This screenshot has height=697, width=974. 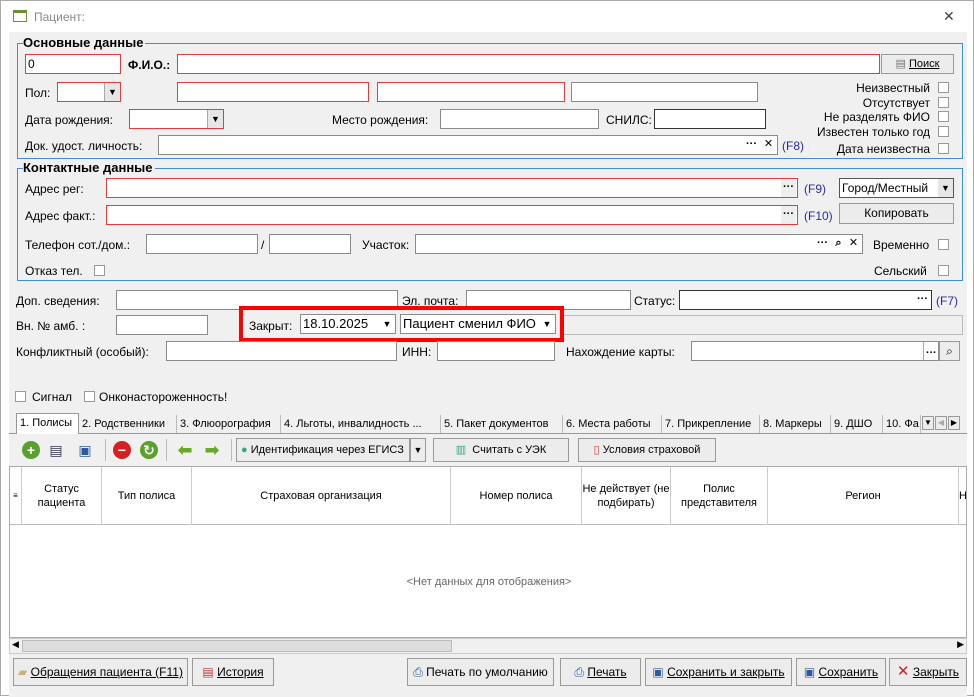 What do you see at coordinates (15, 644) in the screenshot?
I see `scroll-left-icon: ◀` at bounding box center [15, 644].